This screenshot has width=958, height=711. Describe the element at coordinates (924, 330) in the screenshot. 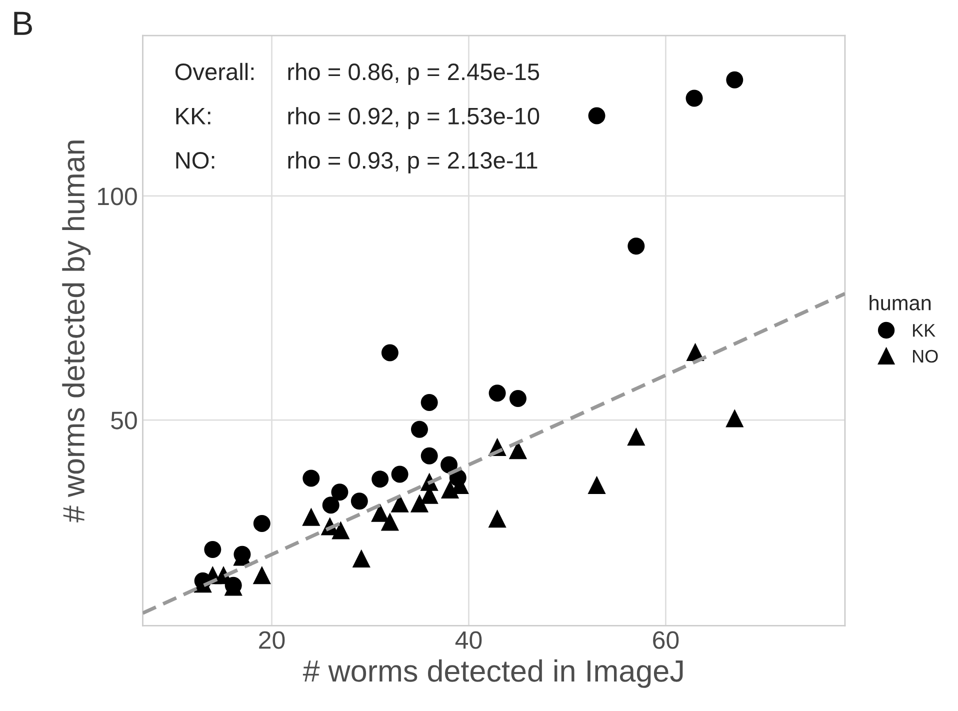

I see `legend-label: KK` at that location.